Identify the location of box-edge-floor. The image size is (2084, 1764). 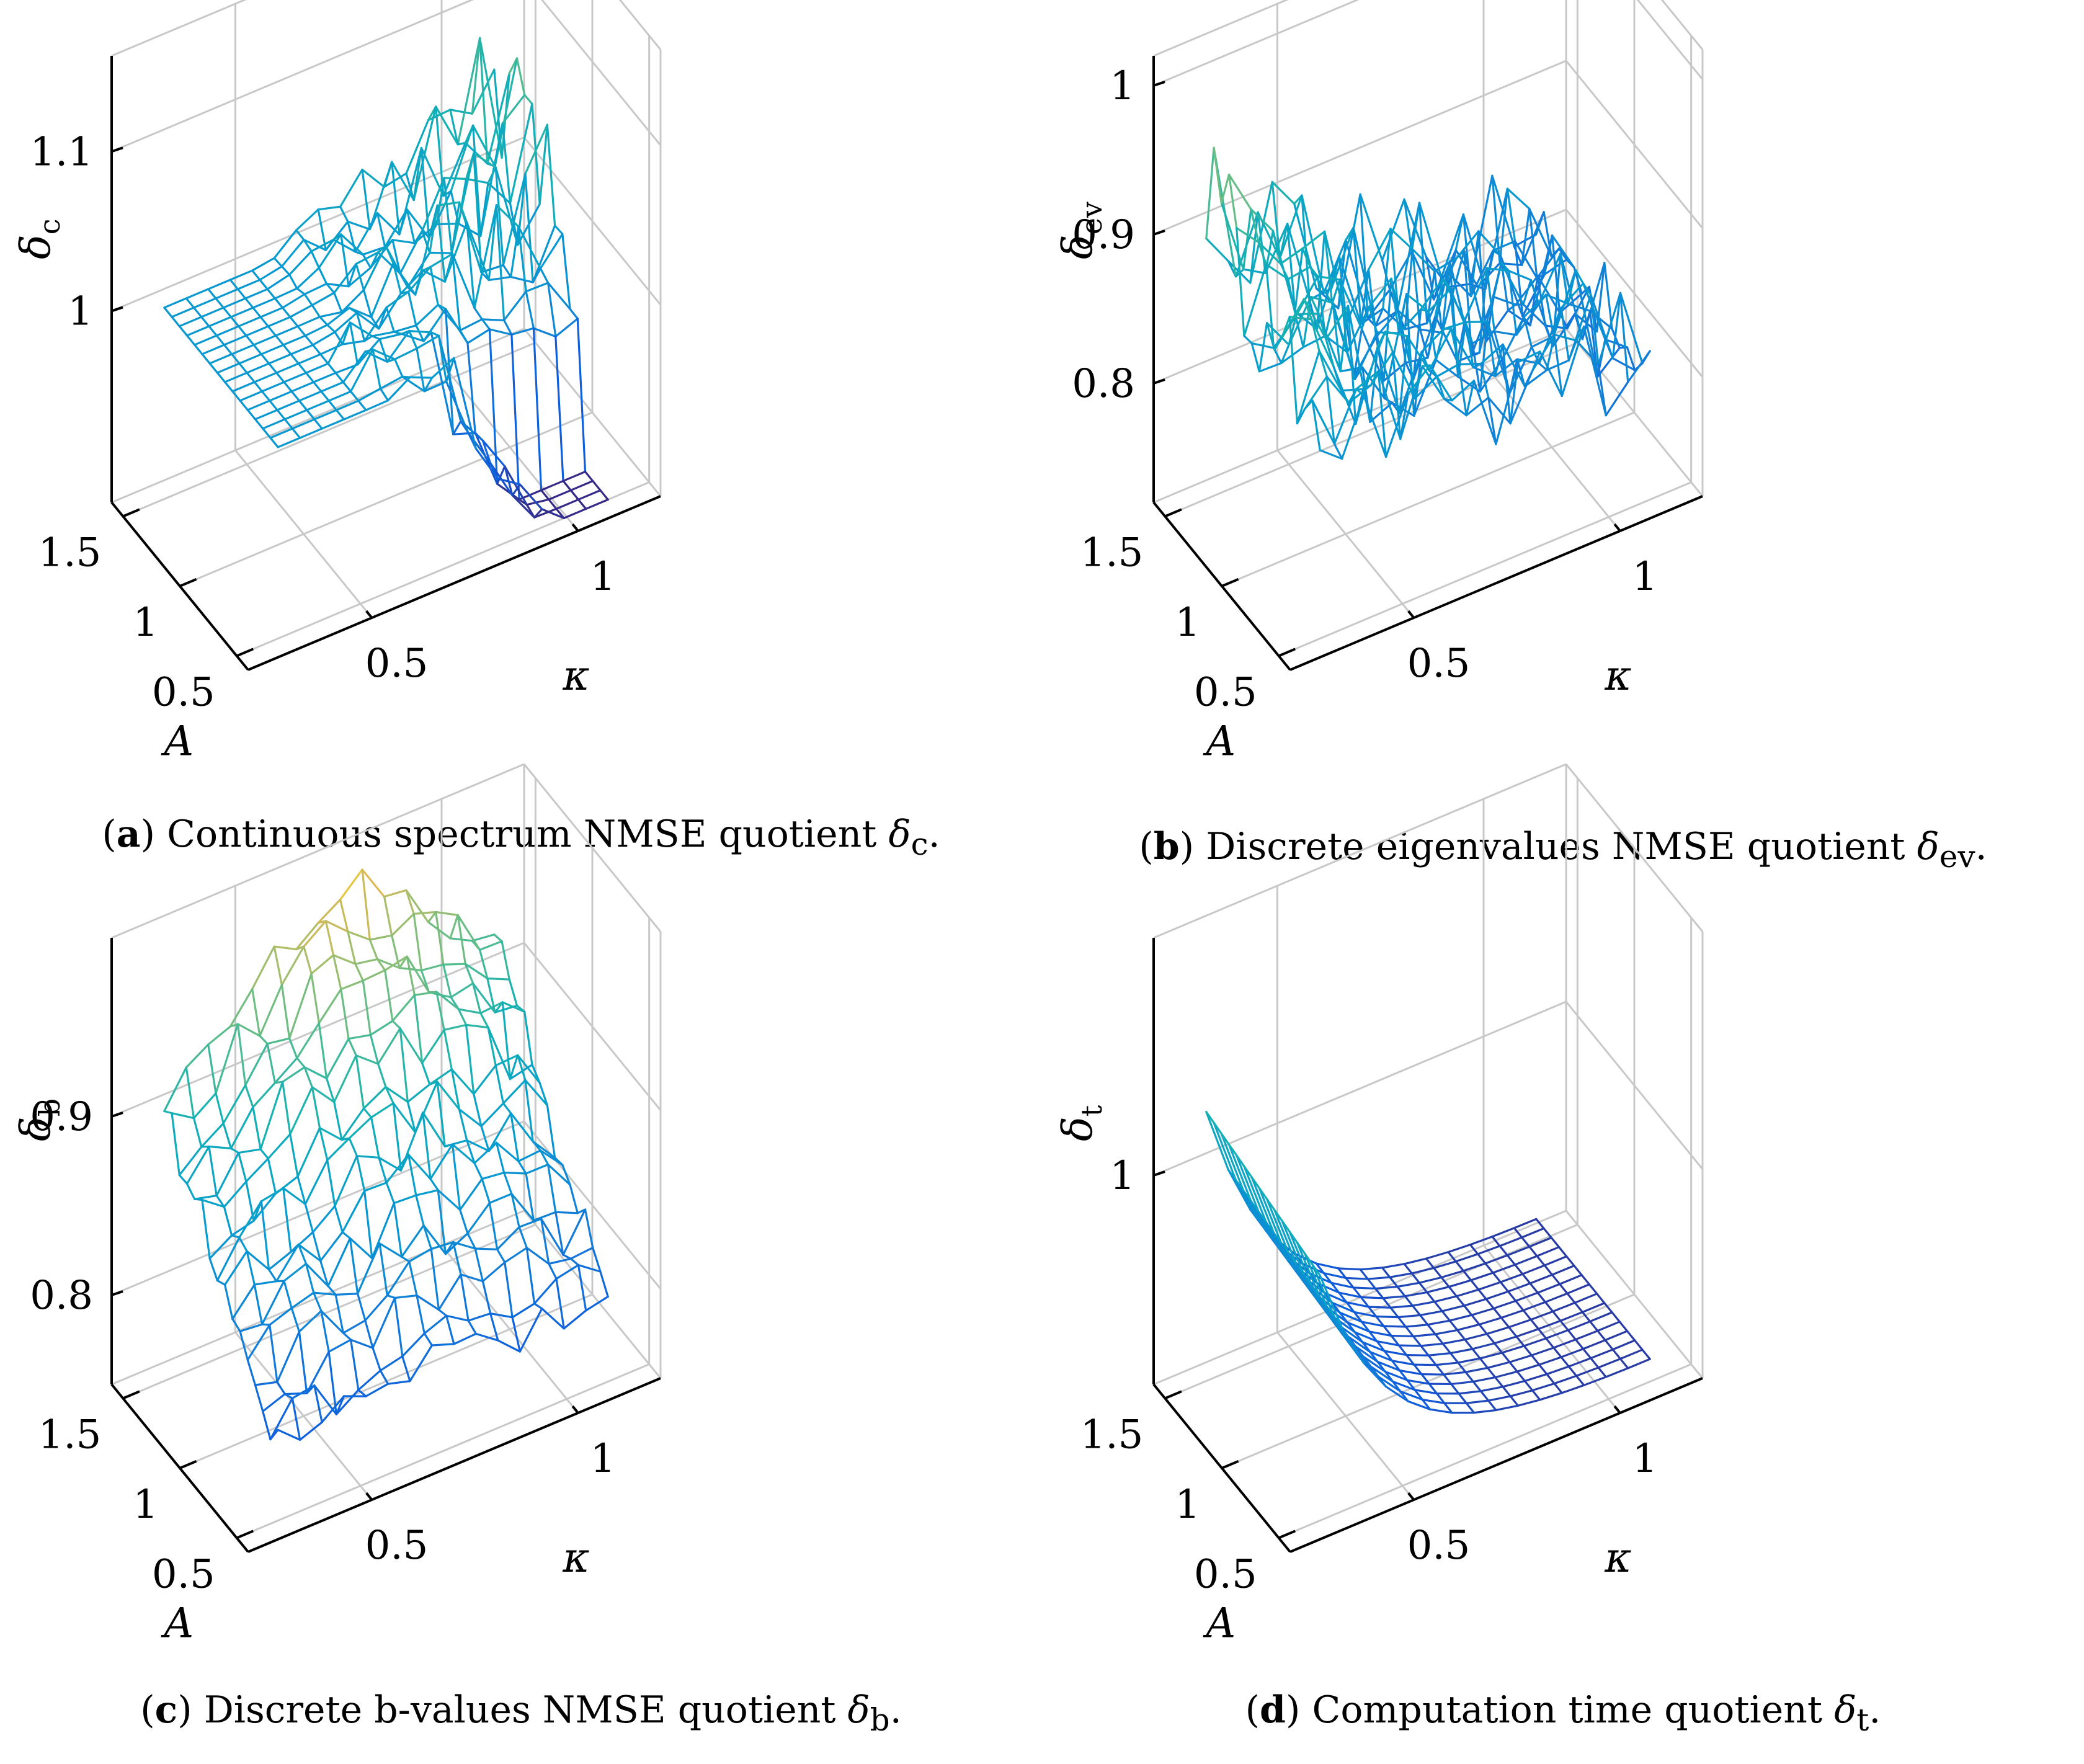
(318, 415).